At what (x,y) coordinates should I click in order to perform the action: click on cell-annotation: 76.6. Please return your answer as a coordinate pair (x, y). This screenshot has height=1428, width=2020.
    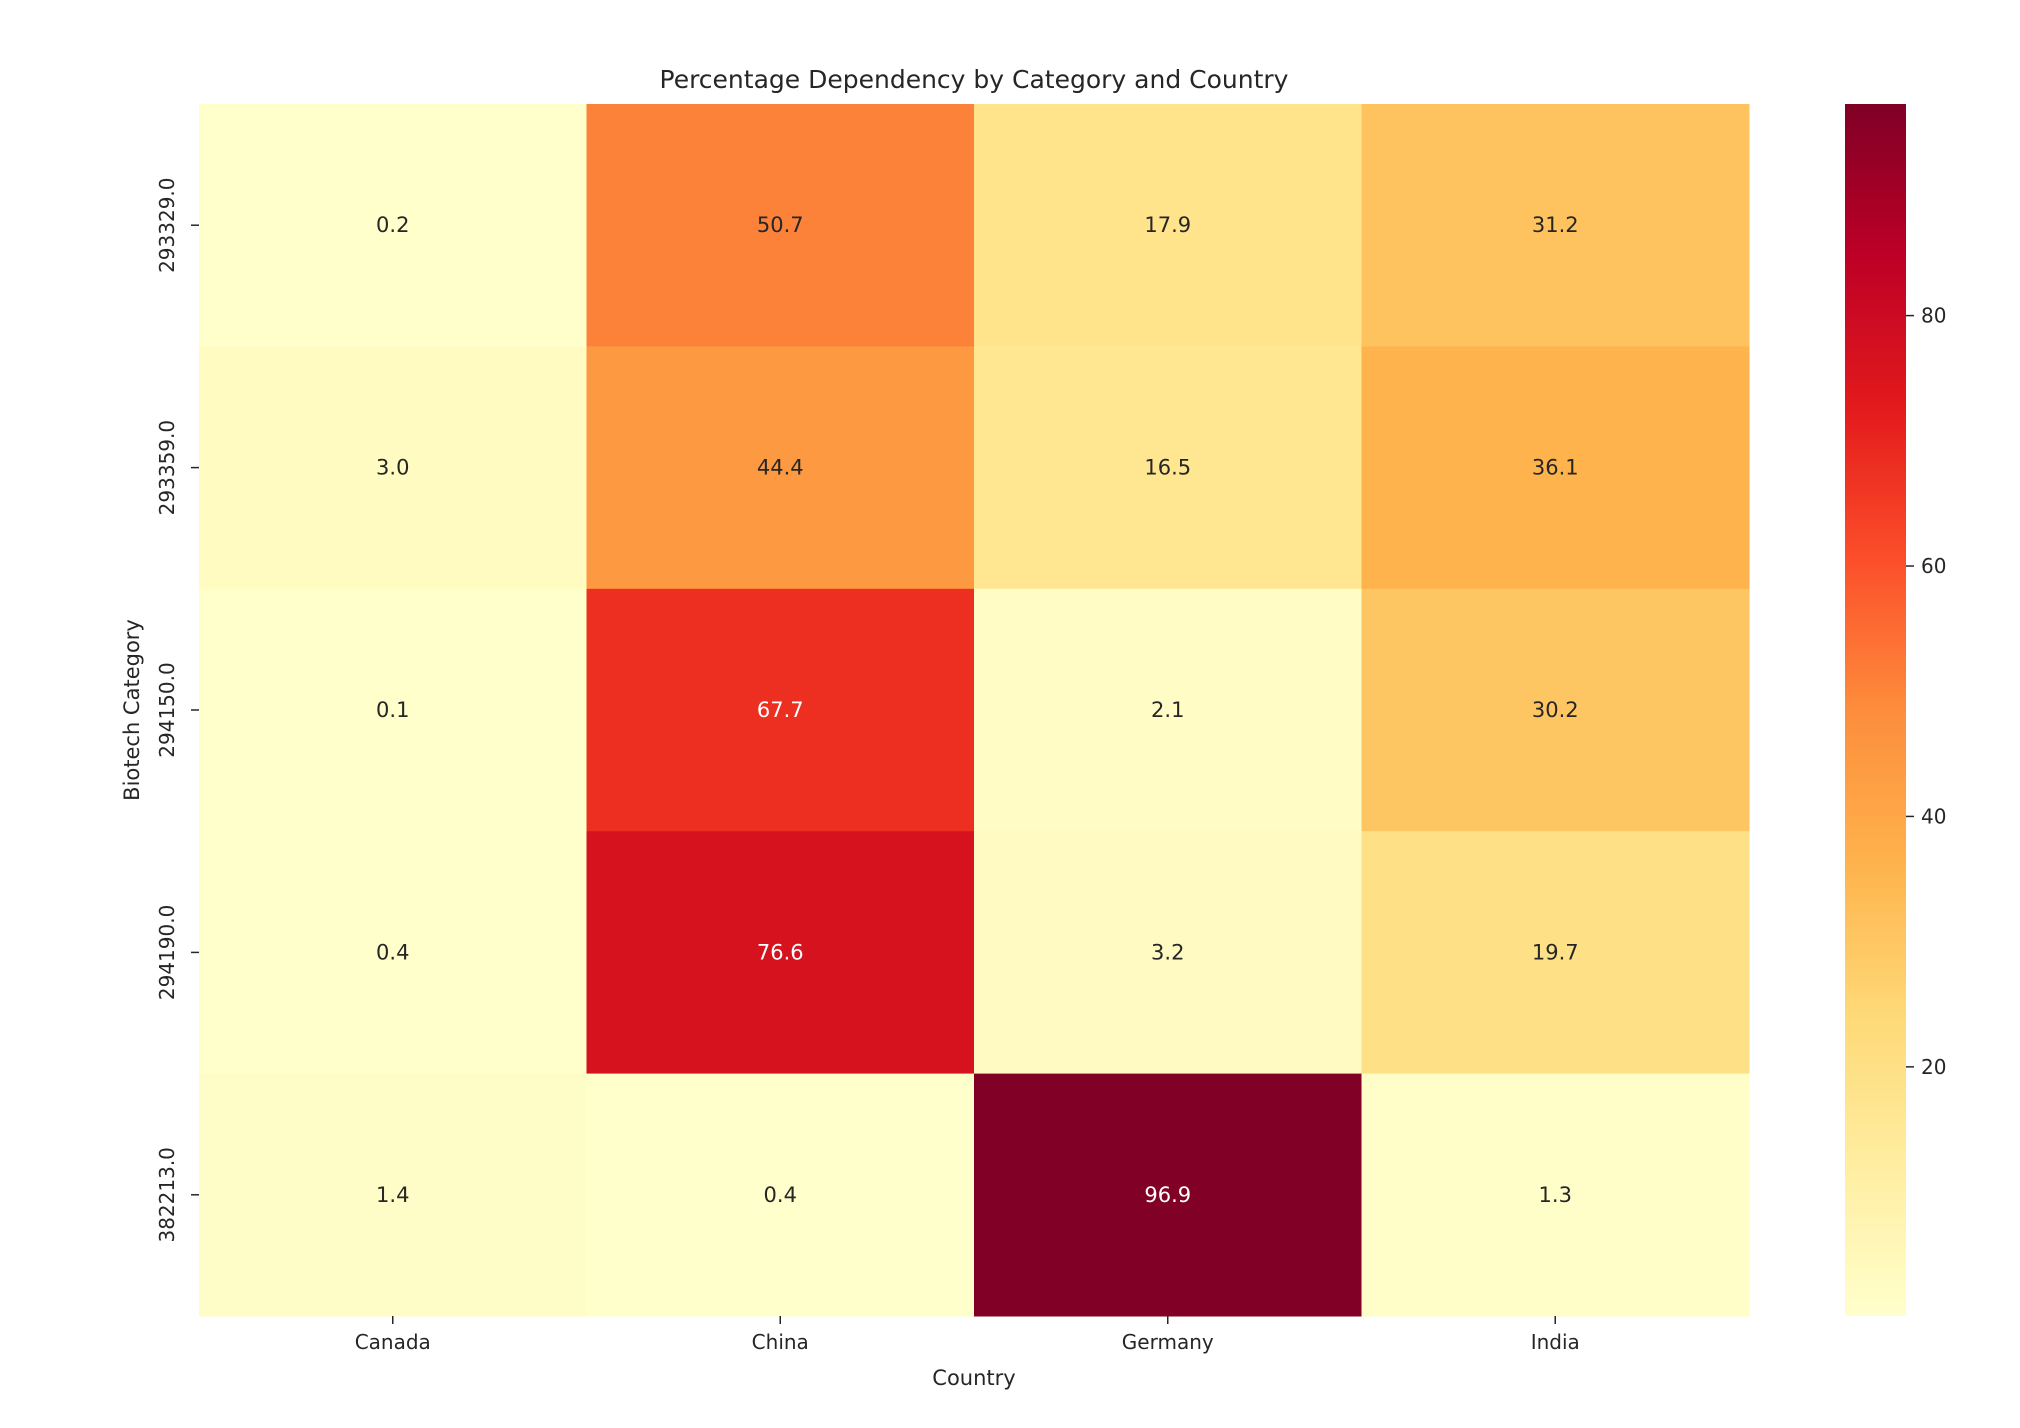
    Looking at the image, I should click on (780, 952).